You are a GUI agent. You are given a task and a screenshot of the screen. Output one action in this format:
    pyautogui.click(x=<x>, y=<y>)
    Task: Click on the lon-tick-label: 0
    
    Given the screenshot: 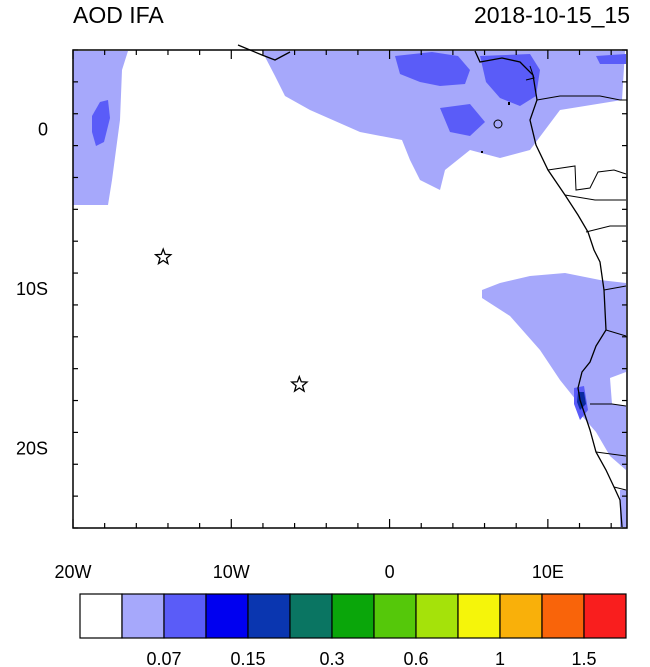 What is the action you would take?
    pyautogui.click(x=390, y=572)
    